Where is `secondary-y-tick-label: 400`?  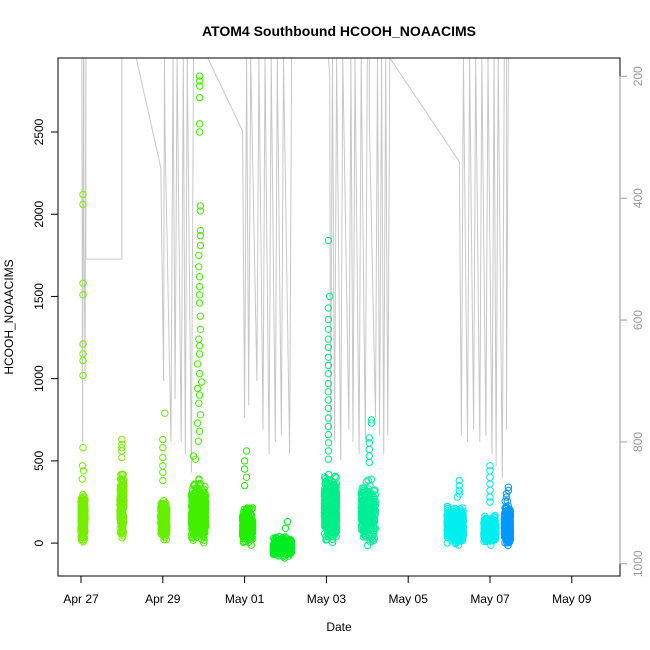 secondary-y-tick-label: 400 is located at coordinates (638, 198).